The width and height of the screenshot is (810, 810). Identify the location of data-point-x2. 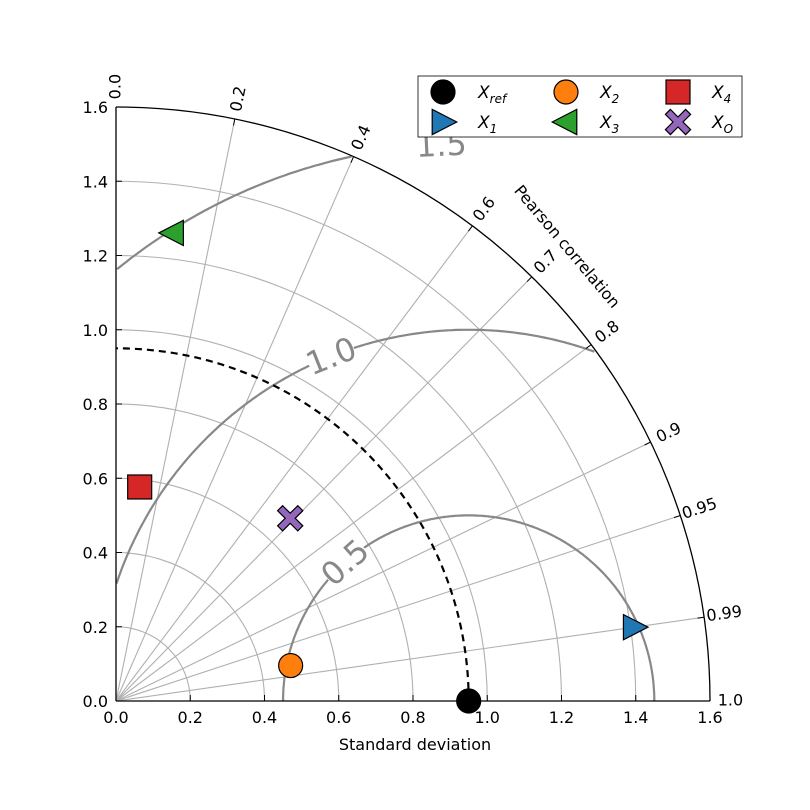
(291, 665).